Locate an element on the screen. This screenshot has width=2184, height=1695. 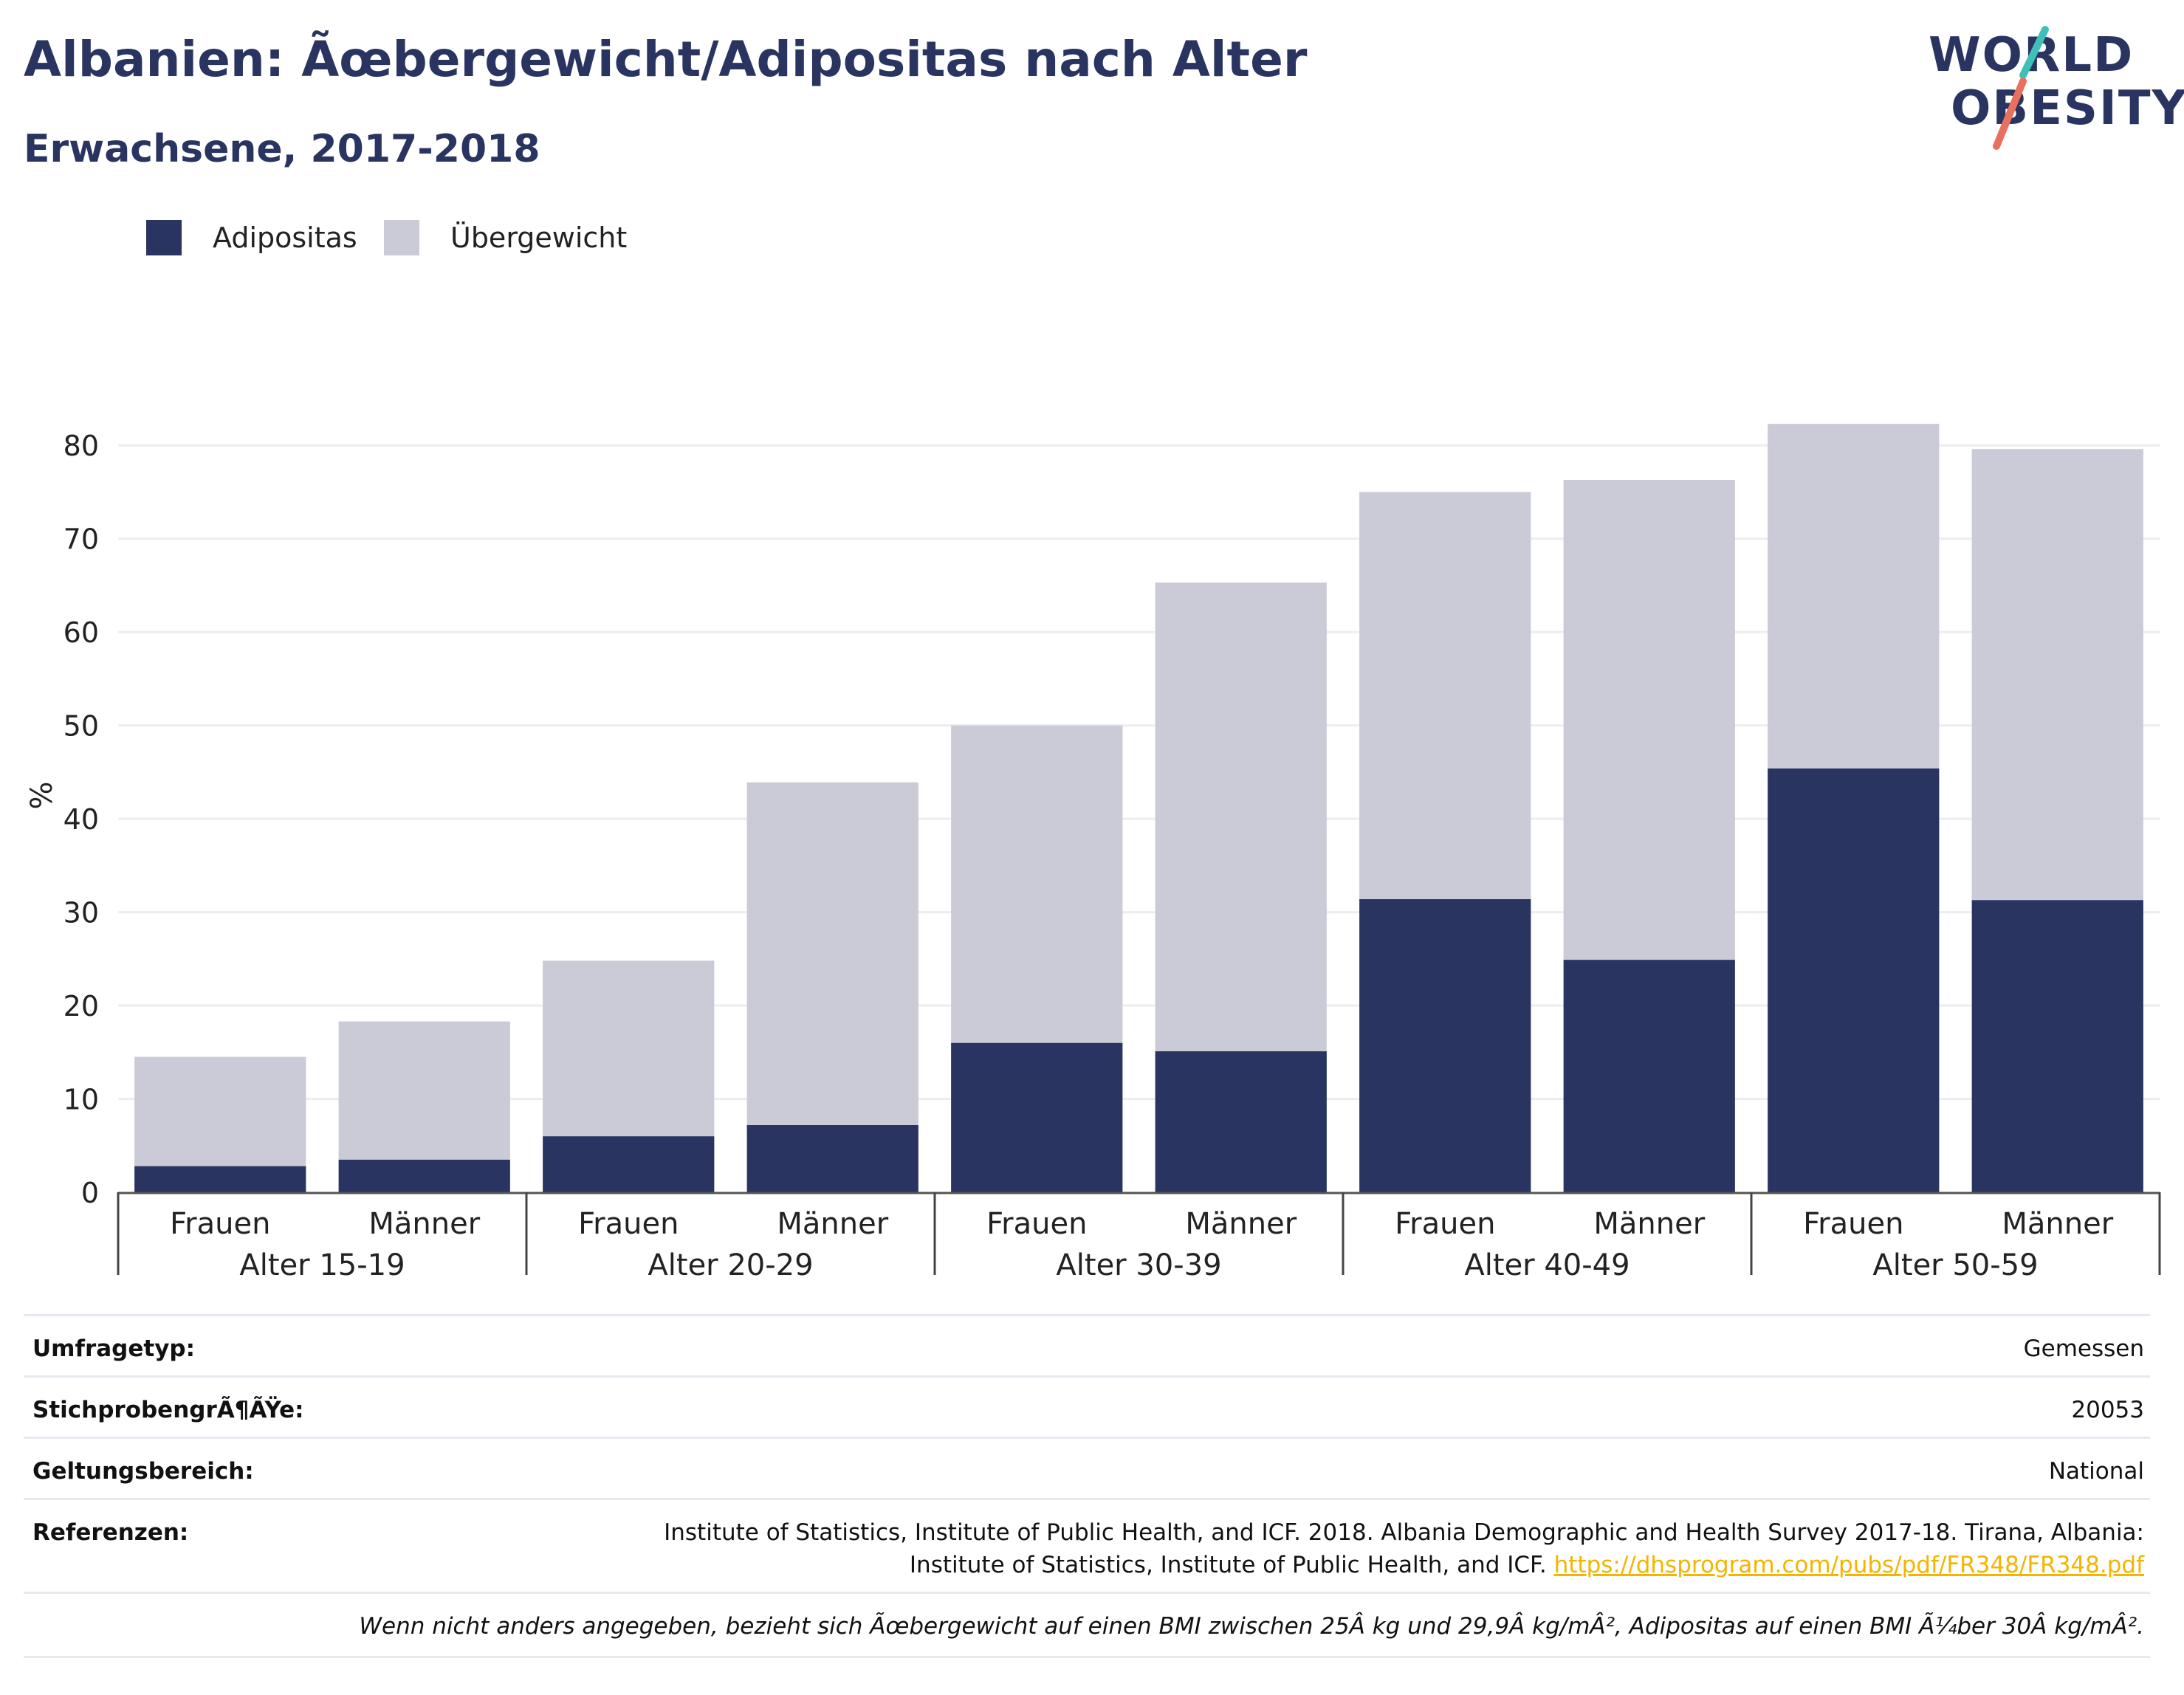
meta-row-survey-type: Umfragetyp: Gemessen is located at coordinates (1087, 1344).